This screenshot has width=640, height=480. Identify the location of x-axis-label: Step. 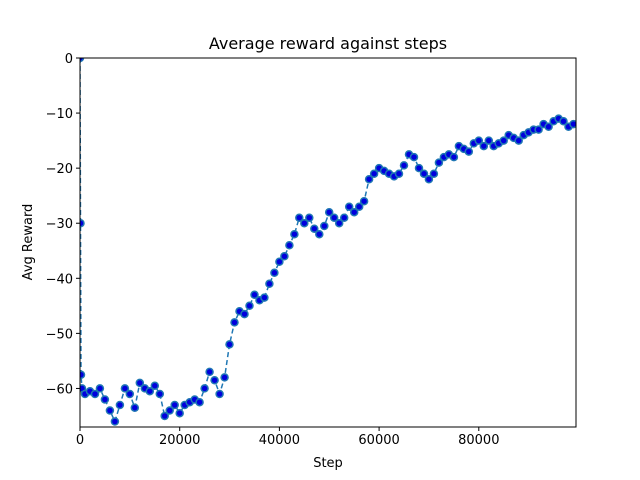
(328, 463).